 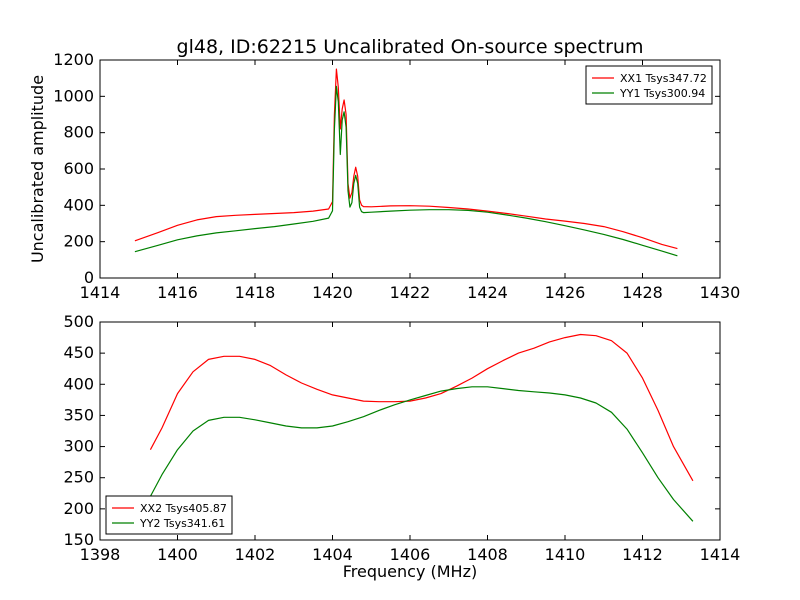 What do you see at coordinates (487, 292) in the screenshot?
I see `x-tick-label: 1424` at bounding box center [487, 292].